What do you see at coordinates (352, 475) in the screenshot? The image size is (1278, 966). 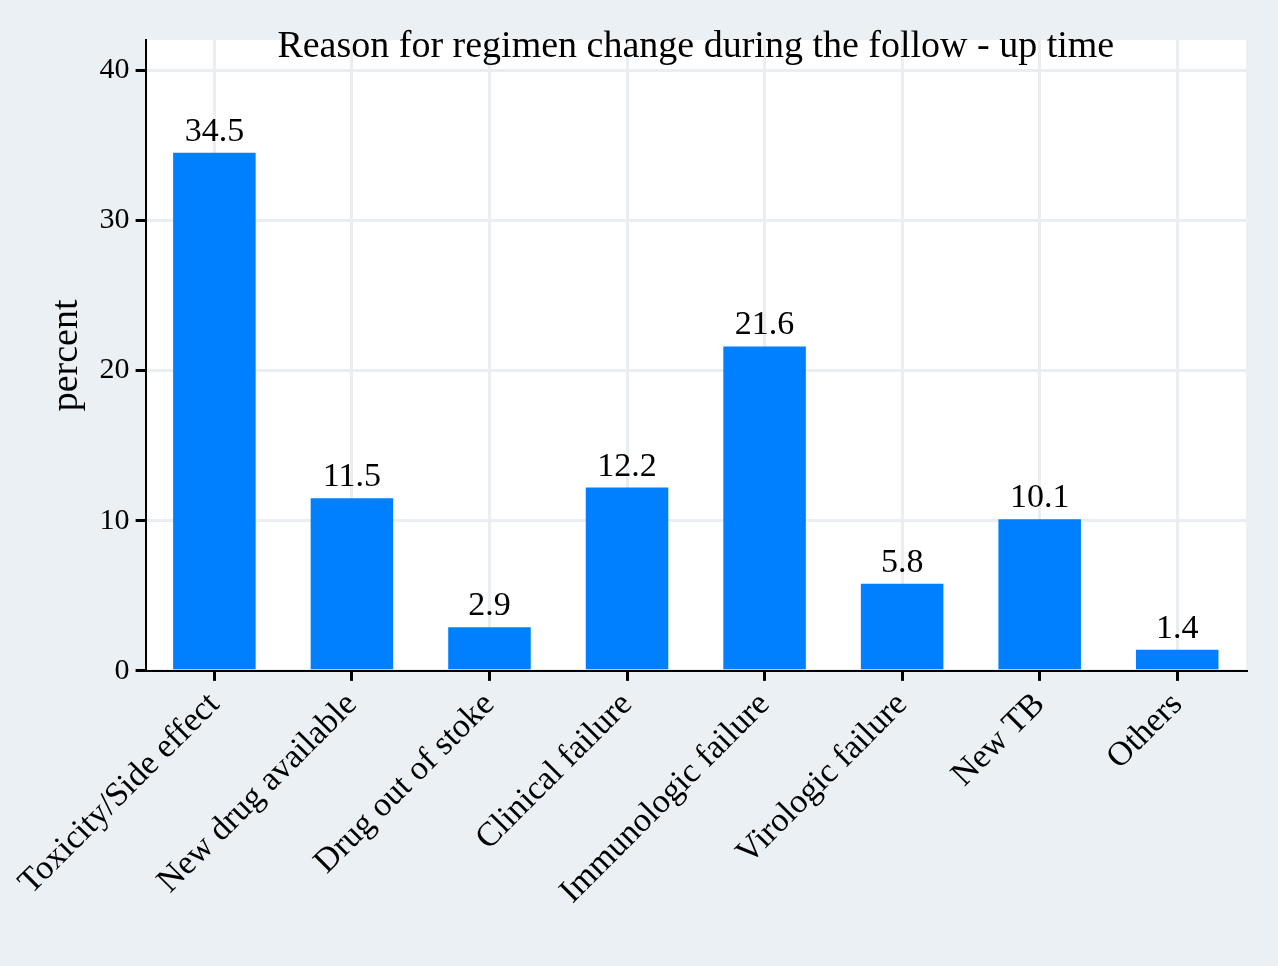 I see `data-label: 11.5` at bounding box center [352, 475].